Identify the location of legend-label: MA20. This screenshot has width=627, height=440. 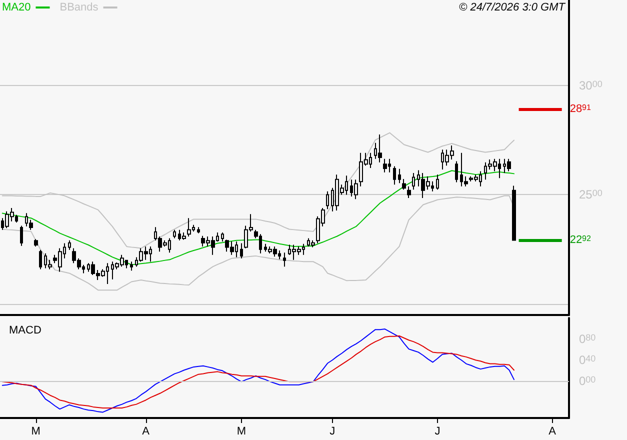
(16, 8).